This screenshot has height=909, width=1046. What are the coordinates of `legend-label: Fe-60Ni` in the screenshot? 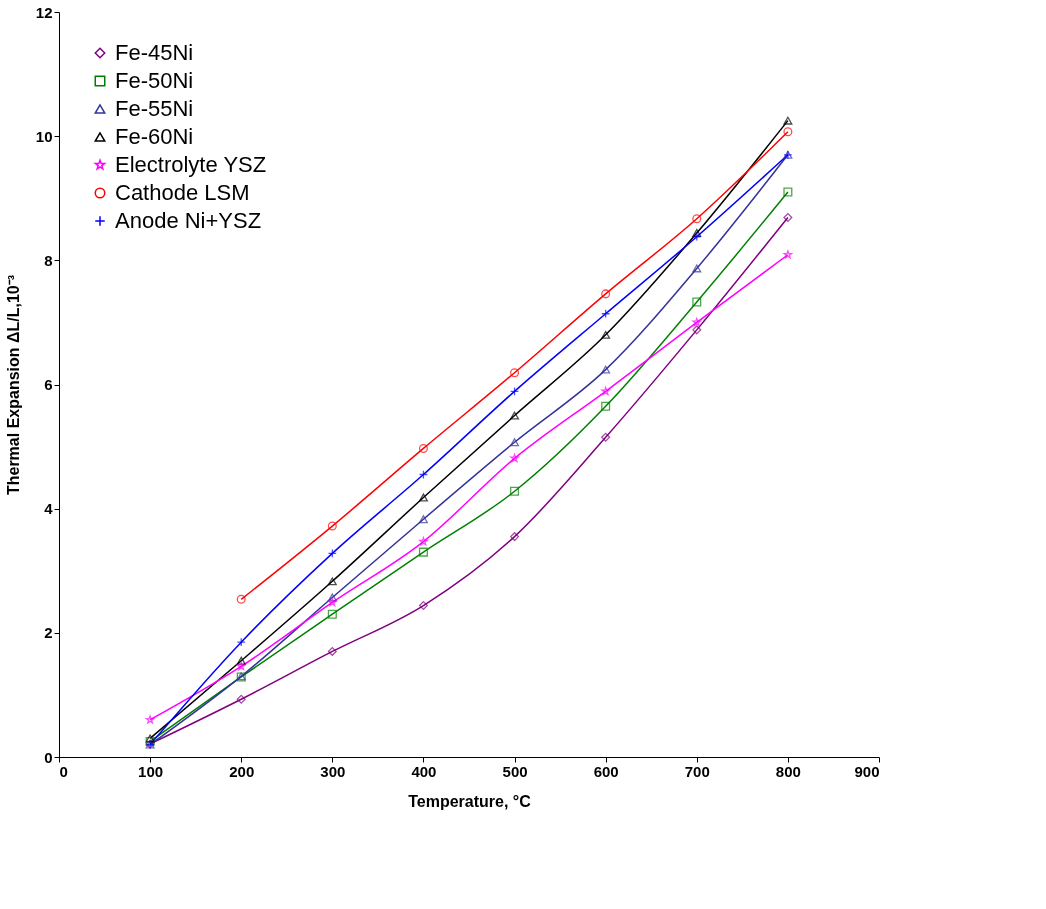 It's located at (154, 136).